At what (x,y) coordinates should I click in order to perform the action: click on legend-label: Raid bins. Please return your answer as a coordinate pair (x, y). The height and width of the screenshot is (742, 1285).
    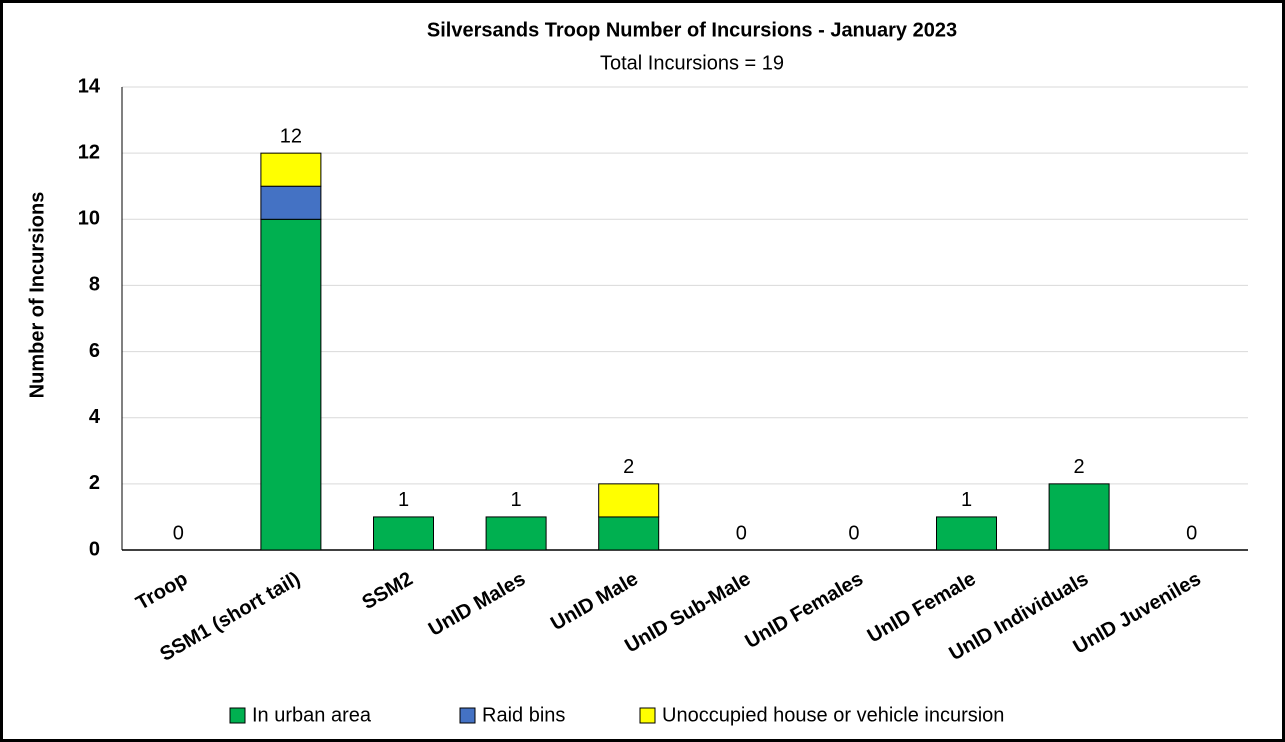
    Looking at the image, I should click on (523, 715).